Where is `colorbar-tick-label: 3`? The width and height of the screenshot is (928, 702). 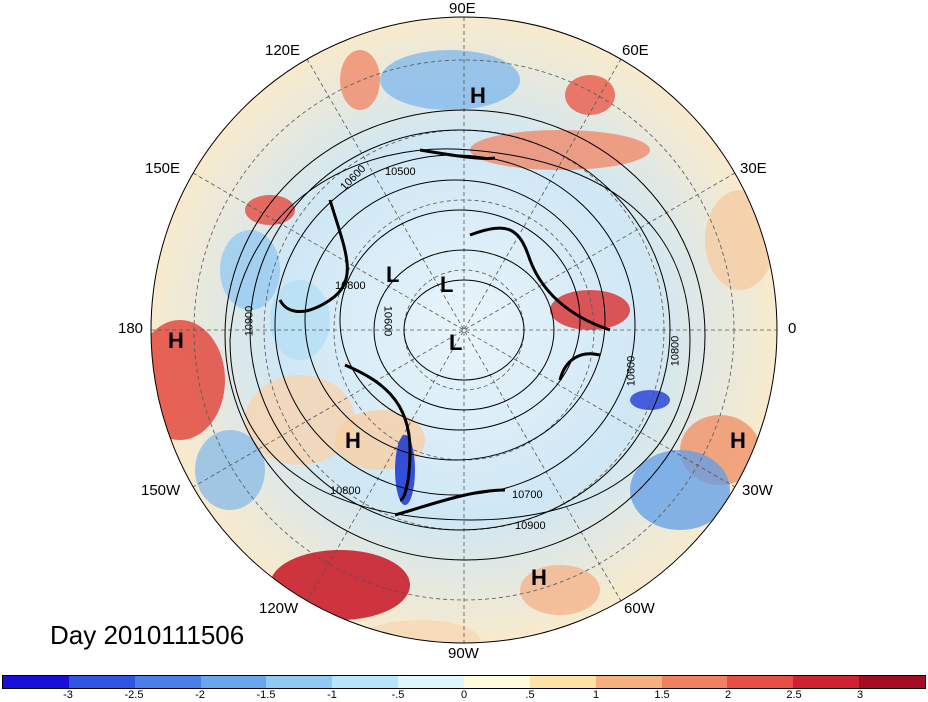 colorbar-tick-label: 3 is located at coordinates (860, 695).